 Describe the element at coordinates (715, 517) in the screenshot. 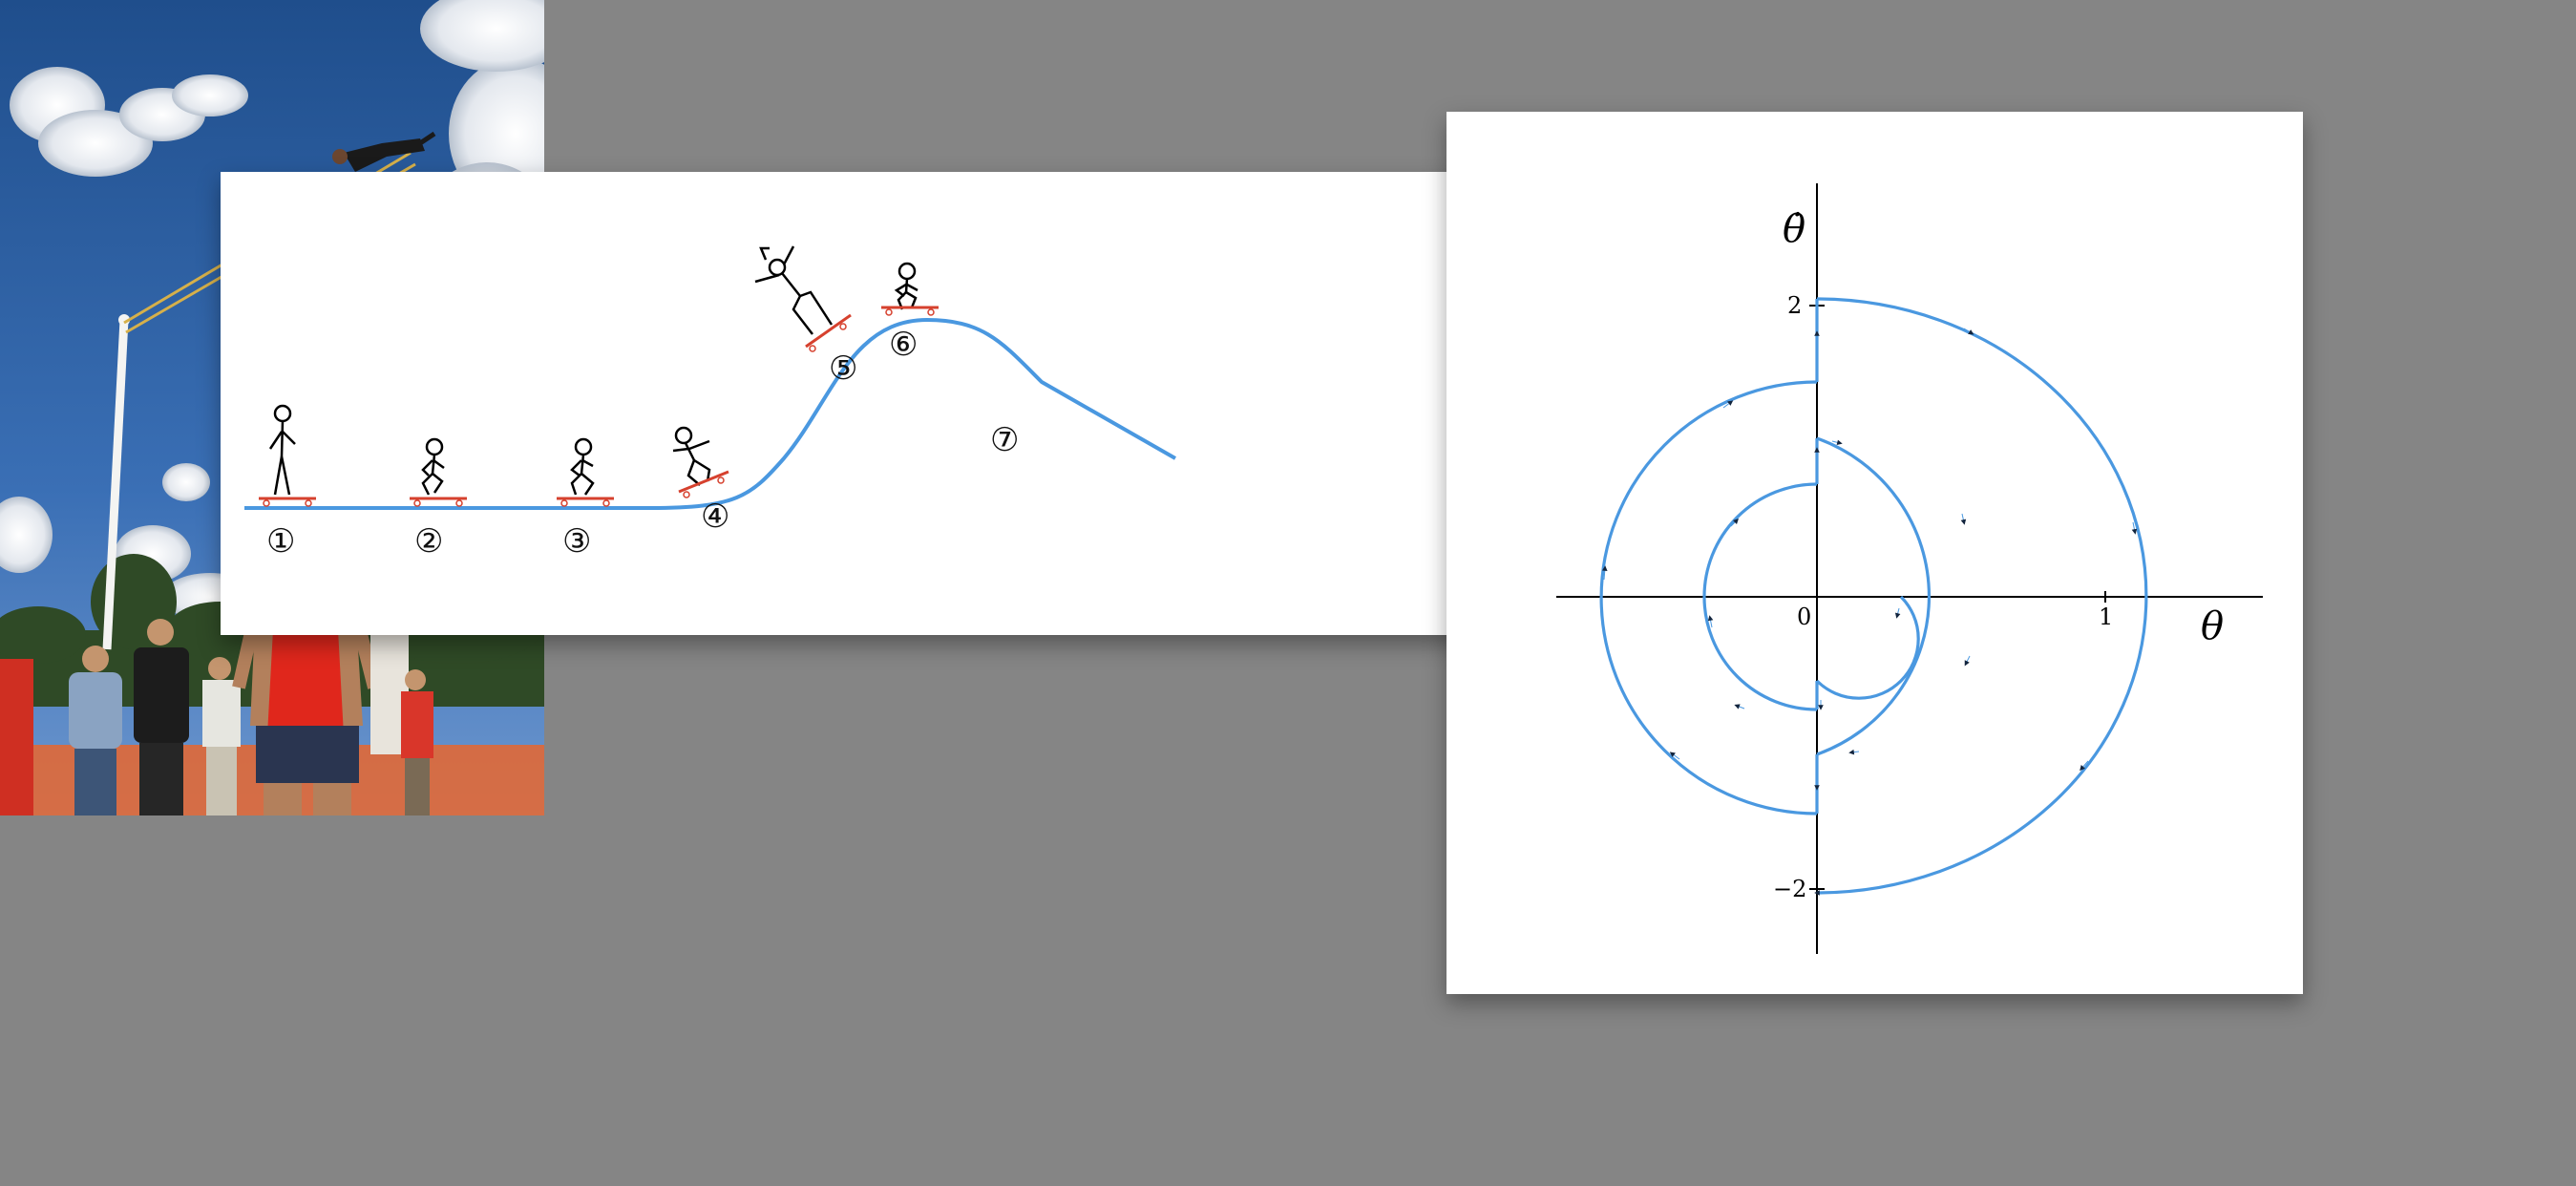

I see `stage-marker-4: ④` at that location.